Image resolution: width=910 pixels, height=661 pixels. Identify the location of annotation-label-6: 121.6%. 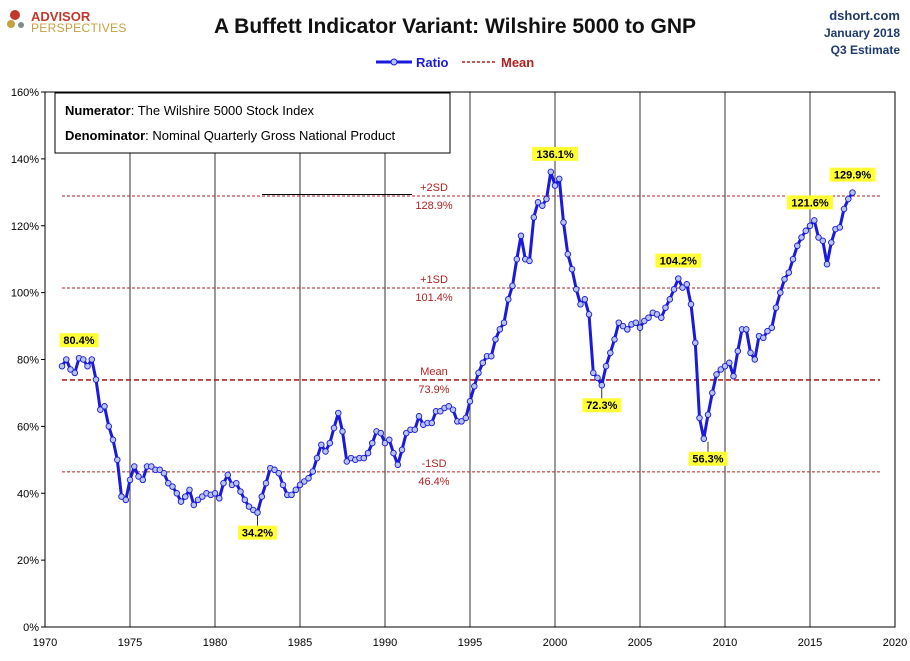
(810, 203).